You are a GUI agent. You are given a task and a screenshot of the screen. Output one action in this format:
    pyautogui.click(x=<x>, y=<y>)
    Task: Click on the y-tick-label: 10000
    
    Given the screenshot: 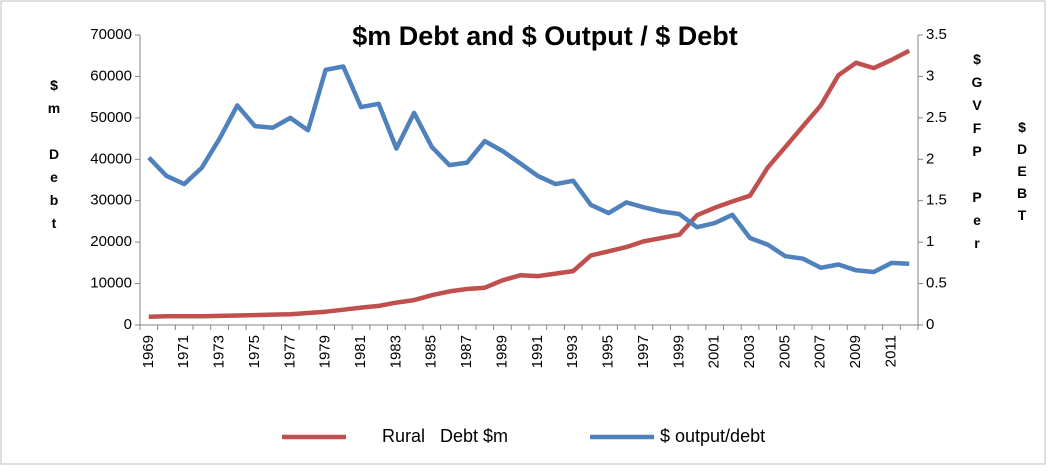 What is the action you would take?
    pyautogui.click(x=111, y=283)
    